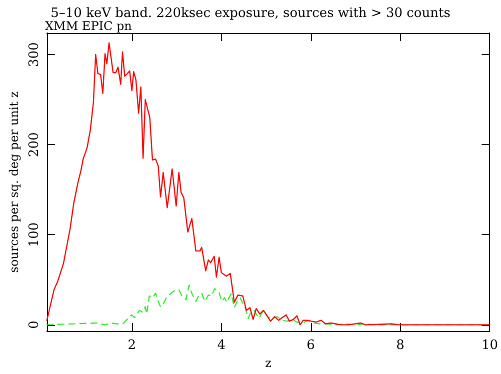 This screenshot has height=374, width=501. What do you see at coordinates (34, 145) in the screenshot?
I see `y-tick-label: 200` at bounding box center [34, 145].